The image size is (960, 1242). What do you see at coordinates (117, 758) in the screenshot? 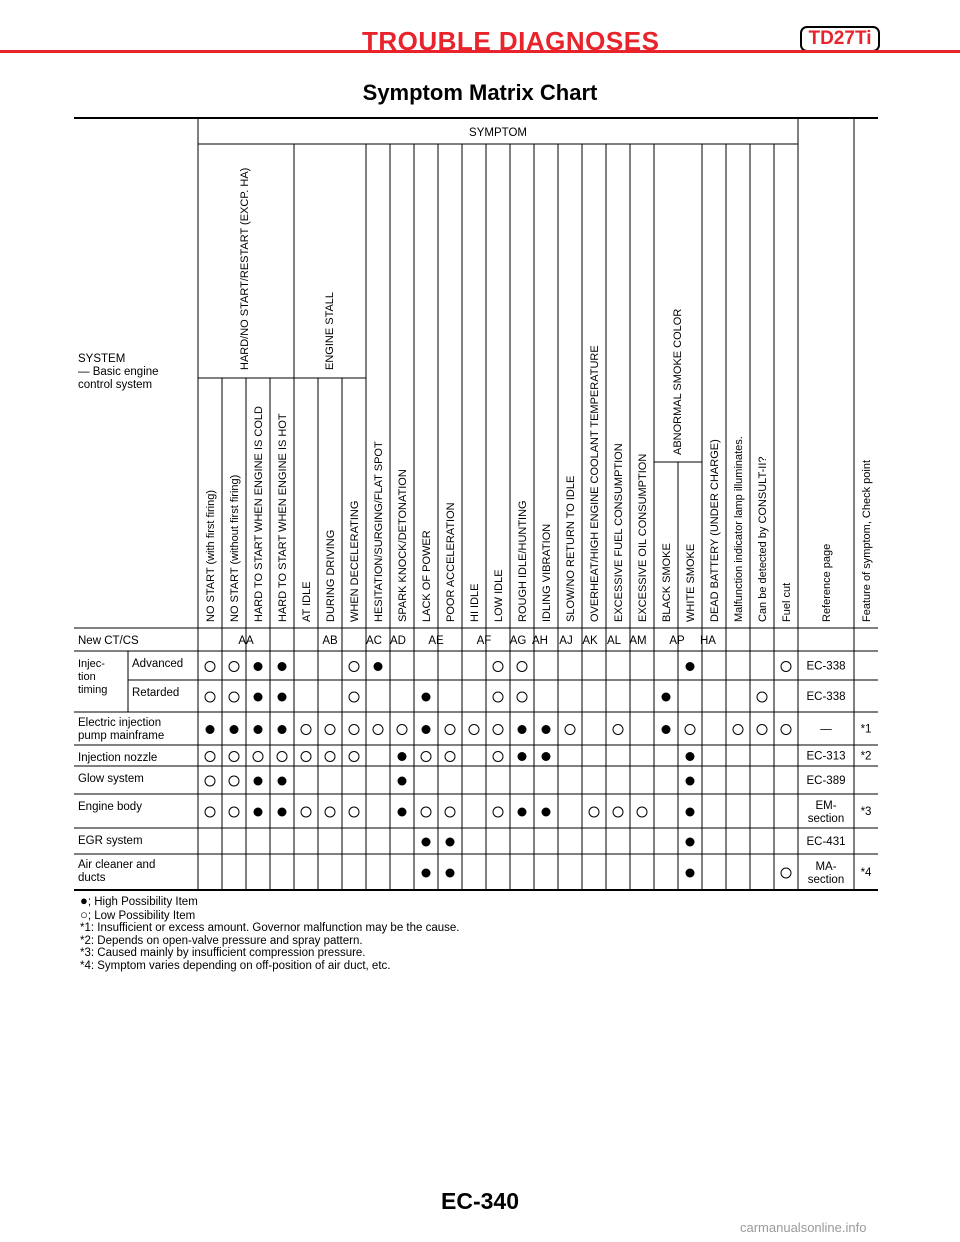
I see `system-label: Injection nozzle` at bounding box center [117, 758].